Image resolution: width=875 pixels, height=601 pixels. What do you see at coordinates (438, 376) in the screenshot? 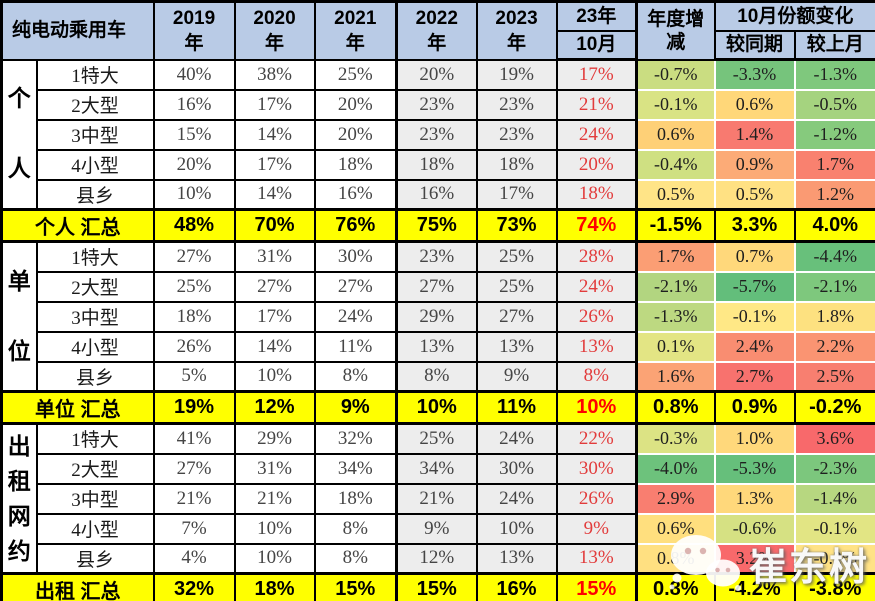
I see `table-row: 县乡 5% 10% 8% 8% 9% 8% 1.6% 2.7% 2.5%` at bounding box center [438, 376].